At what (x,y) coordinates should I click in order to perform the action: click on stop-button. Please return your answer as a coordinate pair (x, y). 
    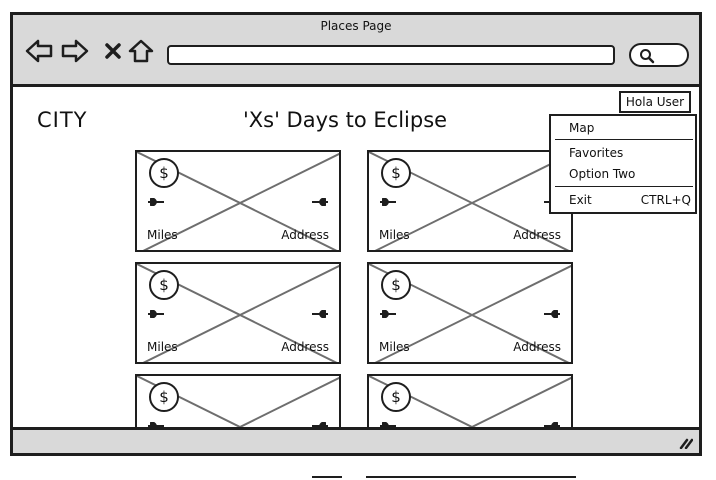
    Looking at the image, I should click on (113, 51).